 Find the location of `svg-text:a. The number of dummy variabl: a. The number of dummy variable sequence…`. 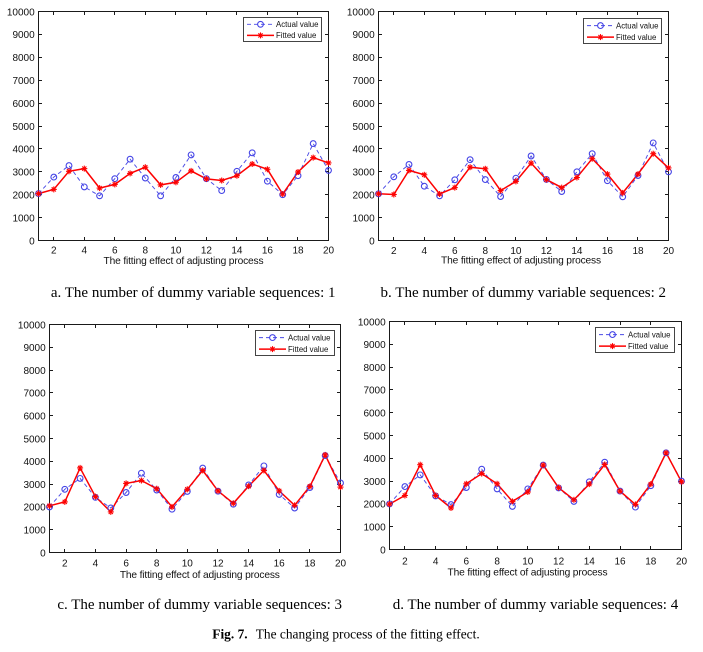

svg-text:a. The number of dummy variabl: a. The number of dummy variable sequence… is located at coordinates (193, 293).